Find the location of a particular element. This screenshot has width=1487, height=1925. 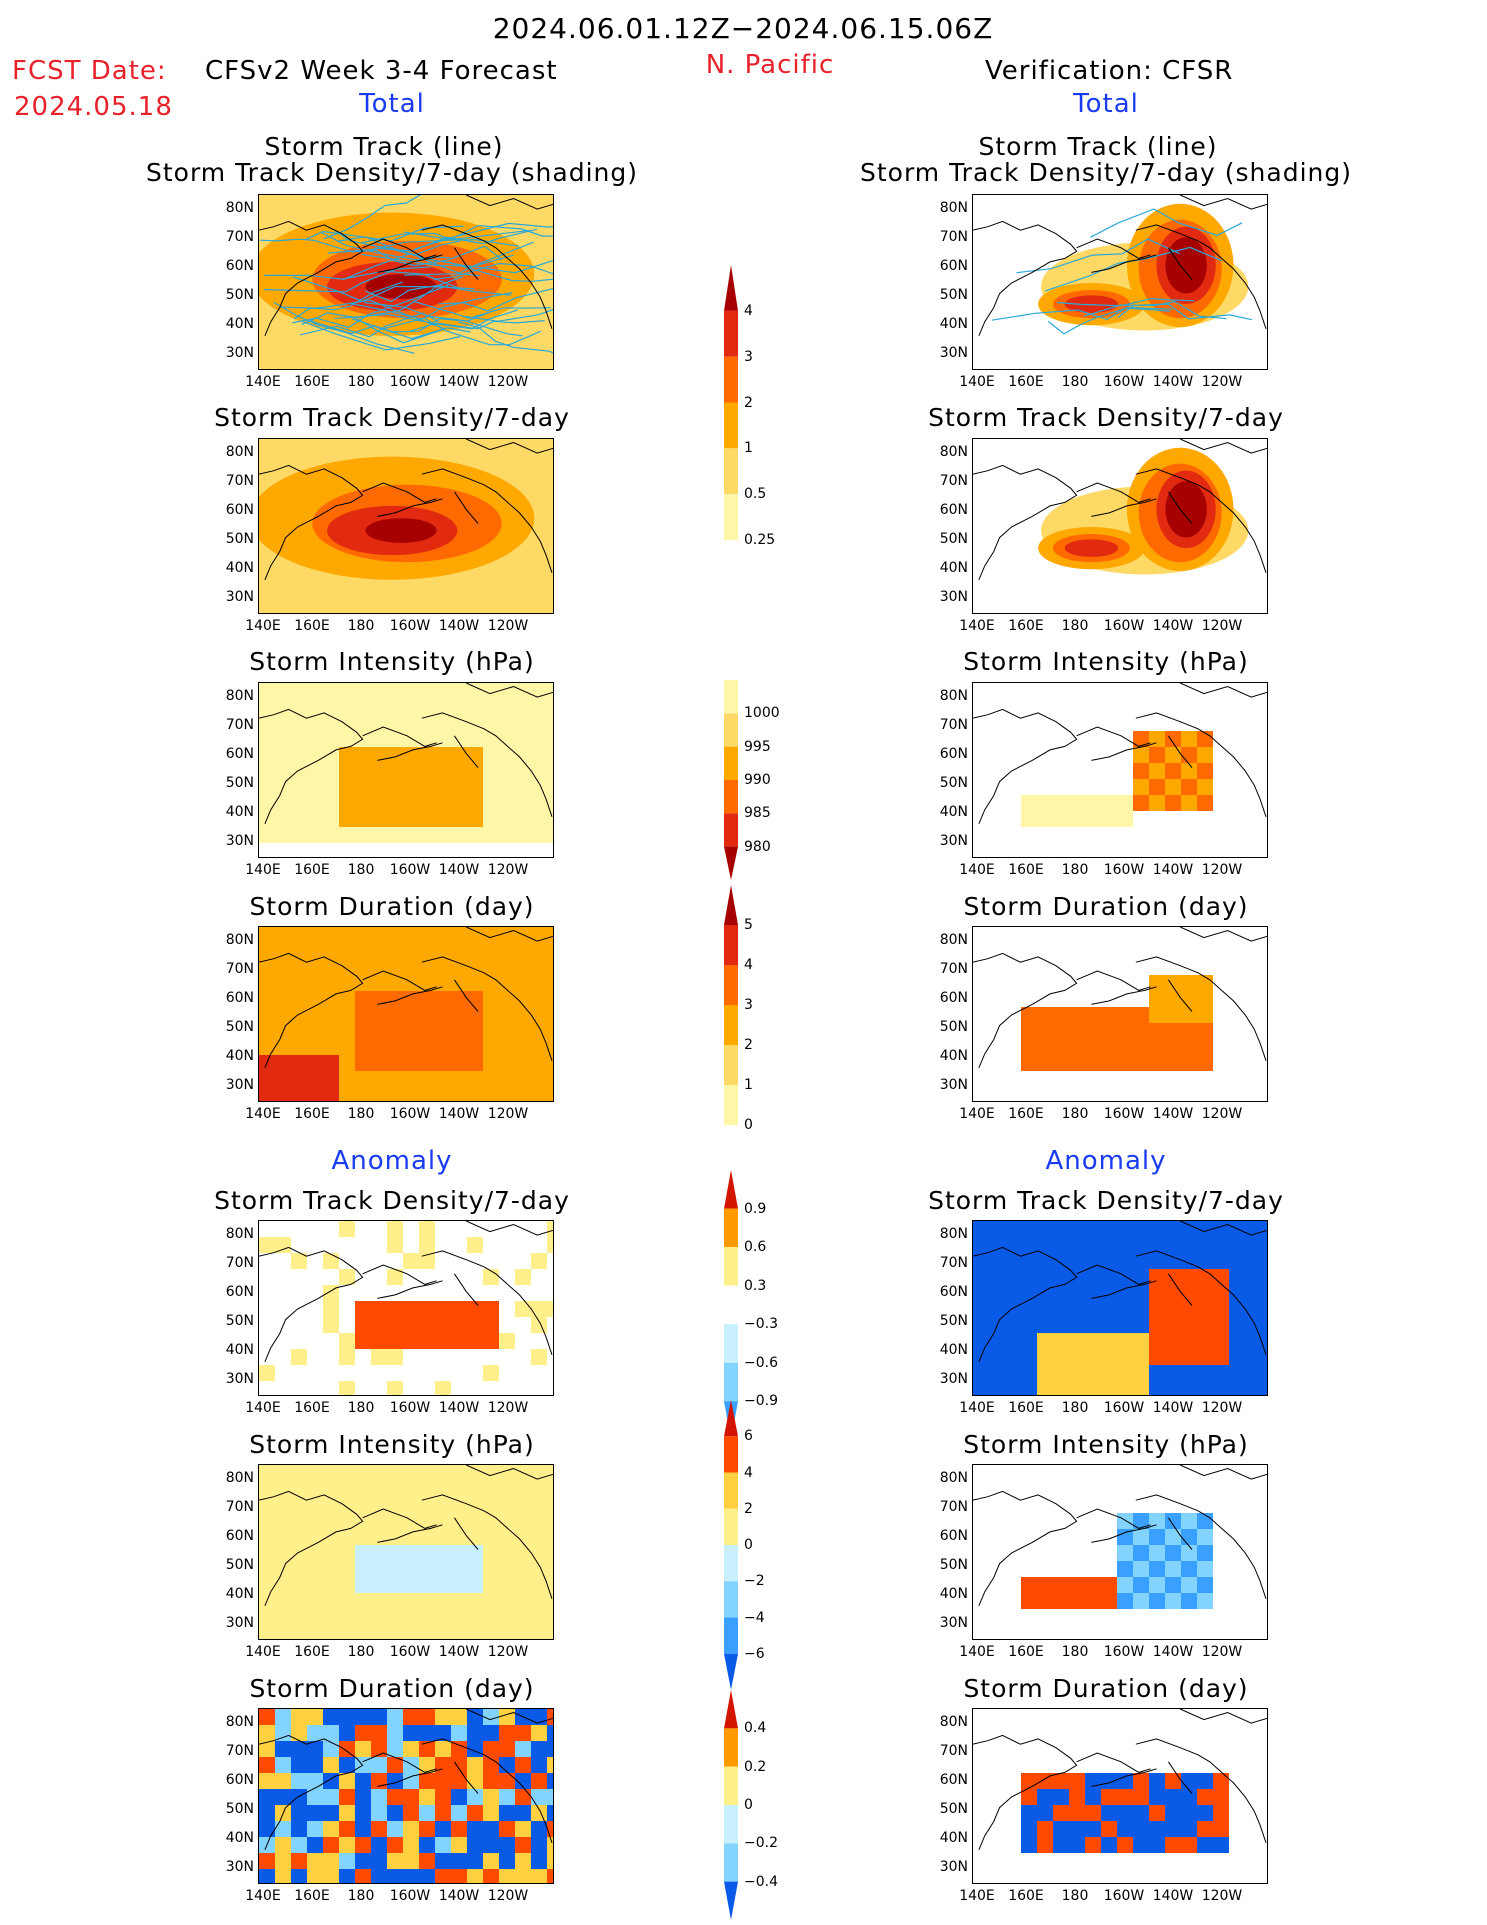

colorbar-segment is located at coordinates (731, 379).